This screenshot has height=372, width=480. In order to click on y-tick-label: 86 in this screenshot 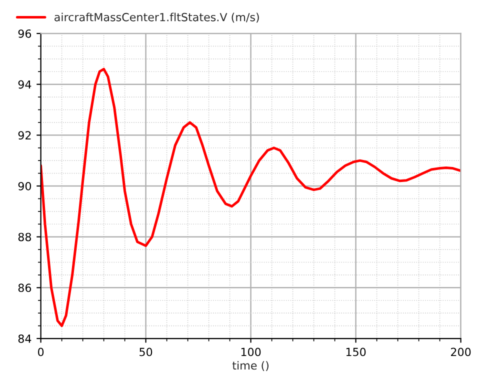, I will do `click(25, 288)`.